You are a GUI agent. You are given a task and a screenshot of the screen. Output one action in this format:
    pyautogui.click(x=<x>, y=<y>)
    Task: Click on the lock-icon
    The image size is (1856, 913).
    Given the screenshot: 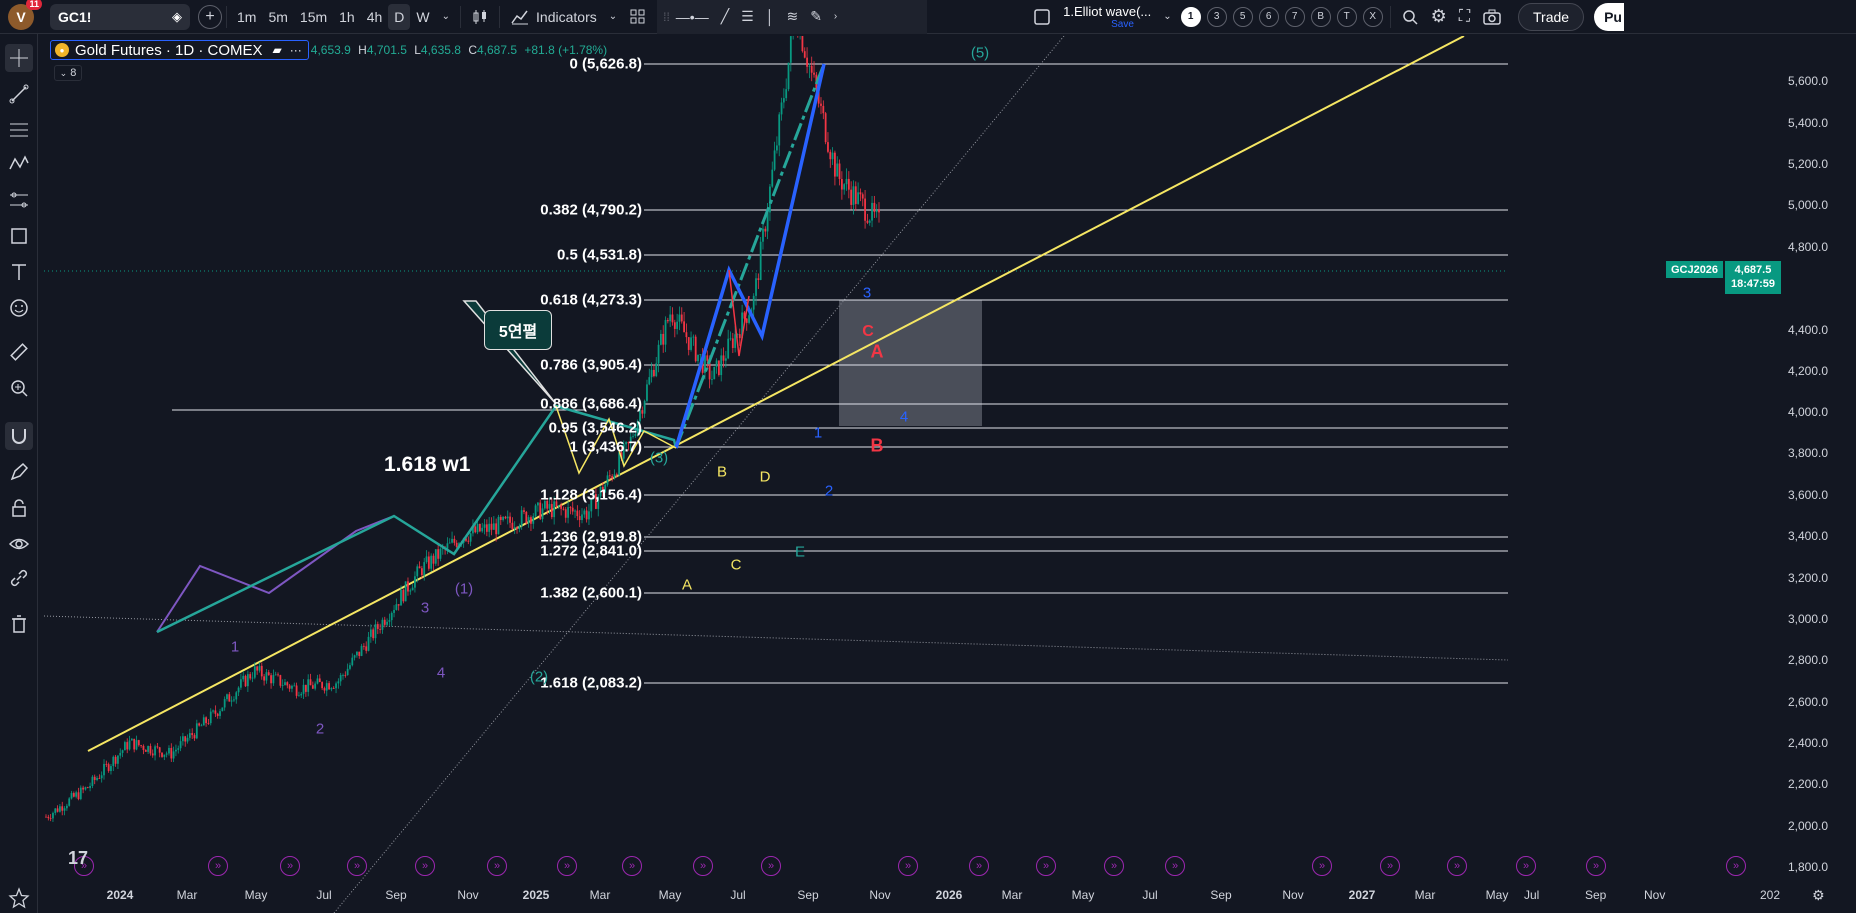 What is the action you would take?
    pyautogui.click(x=19, y=508)
    